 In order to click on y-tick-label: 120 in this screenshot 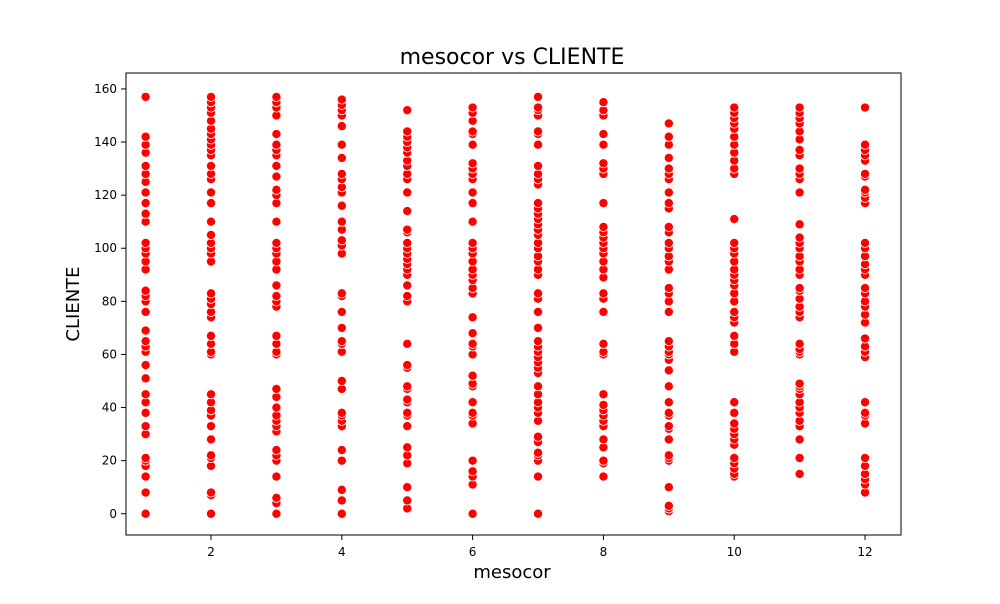, I will do `click(105, 195)`.